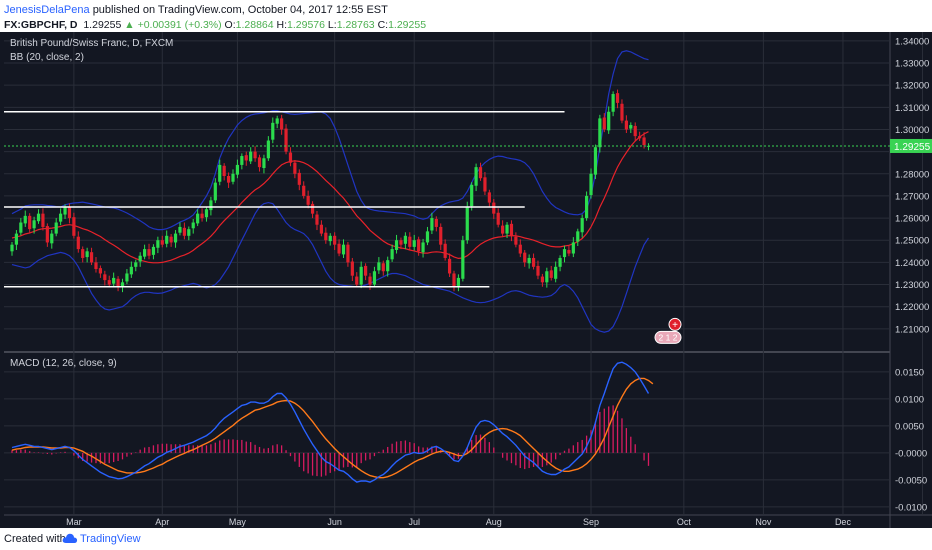 Image resolution: width=932 pixels, height=550 pixels. Describe the element at coordinates (494, 522) in the screenshot. I see `time-axis-label: Aug` at that location.